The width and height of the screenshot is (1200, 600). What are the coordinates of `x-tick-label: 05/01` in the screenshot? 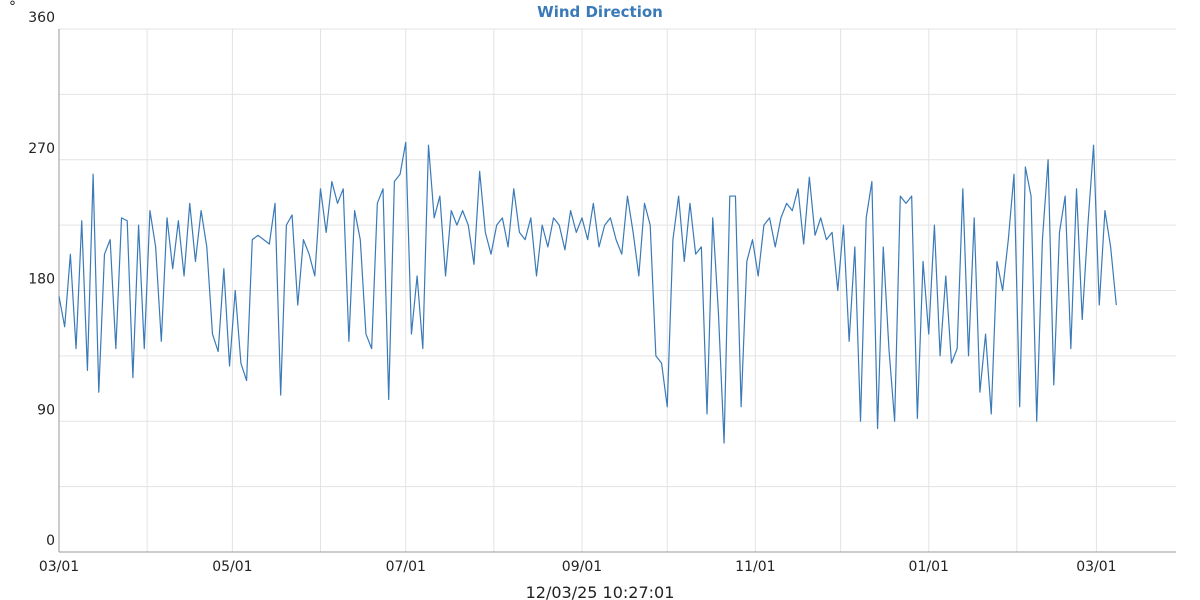 It's located at (232, 567).